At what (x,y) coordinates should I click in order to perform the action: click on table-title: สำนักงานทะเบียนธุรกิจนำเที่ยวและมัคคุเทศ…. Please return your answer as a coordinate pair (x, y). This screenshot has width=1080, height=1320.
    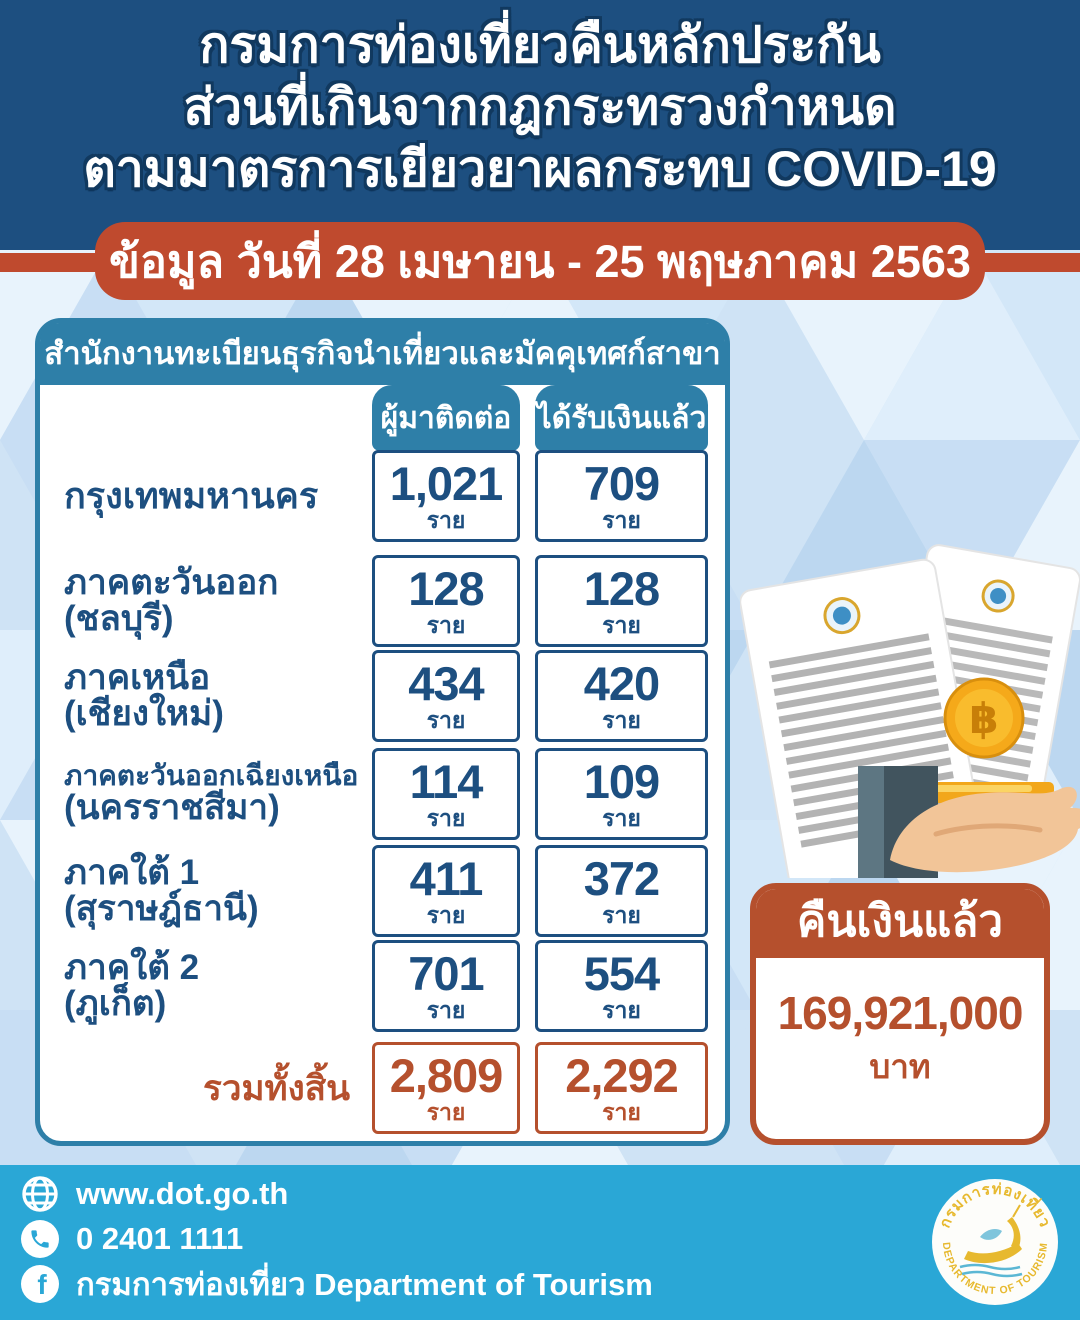
    Looking at the image, I should click on (382, 354).